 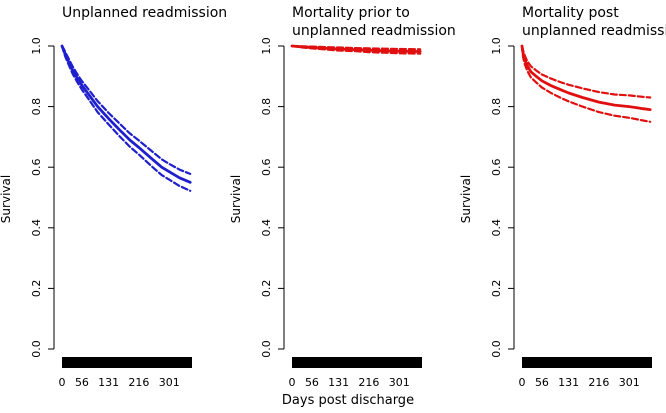 I want to click on chart-title-line: Mortality post, so click(x=570, y=13).